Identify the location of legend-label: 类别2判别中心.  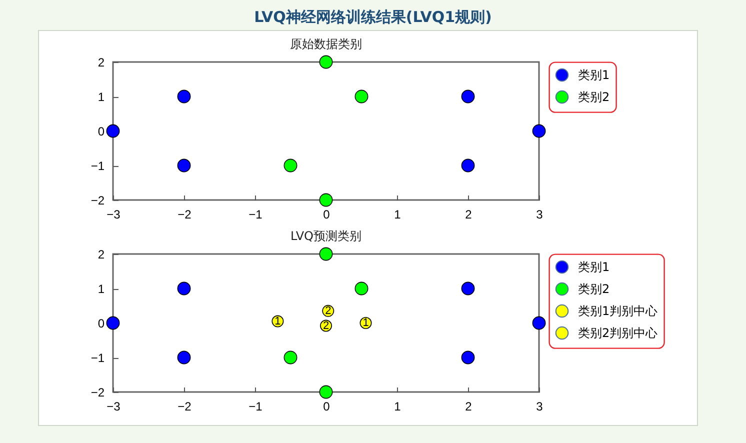
(618, 333).